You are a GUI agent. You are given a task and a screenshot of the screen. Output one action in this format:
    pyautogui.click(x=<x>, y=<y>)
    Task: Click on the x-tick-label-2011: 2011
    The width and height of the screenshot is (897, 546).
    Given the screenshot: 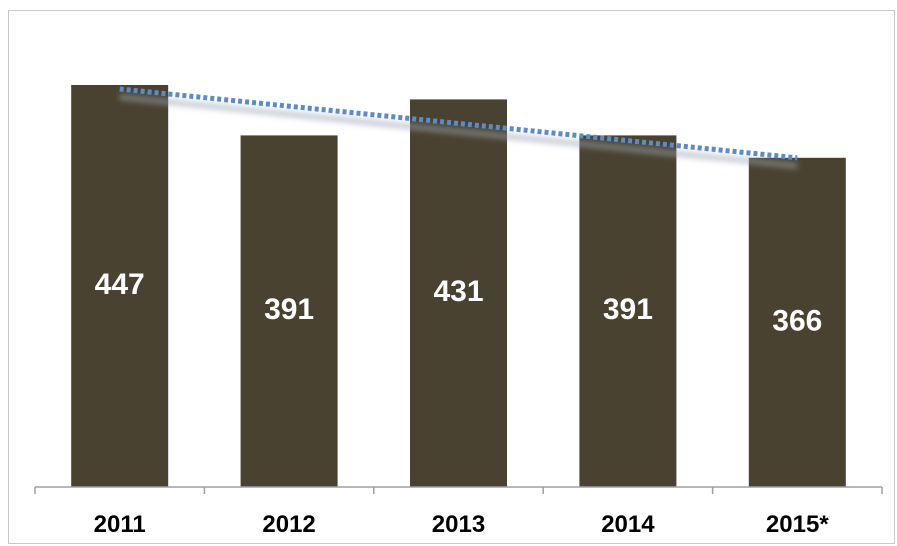 What is the action you would take?
    pyautogui.click(x=120, y=524)
    